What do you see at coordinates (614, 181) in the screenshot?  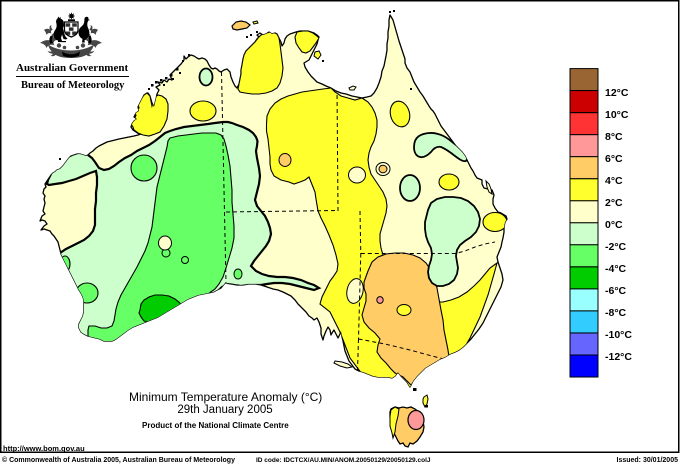 I see `svg-text: 4°C` at bounding box center [614, 181].